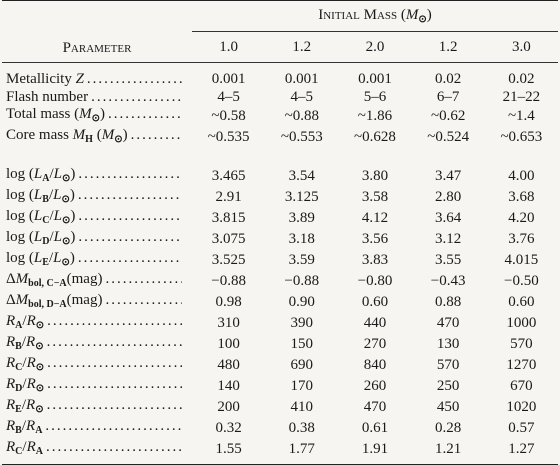 The width and height of the screenshot is (560, 465). Describe the element at coordinates (448, 218) in the screenshot. I see `cell-value: 3.64` at that location.